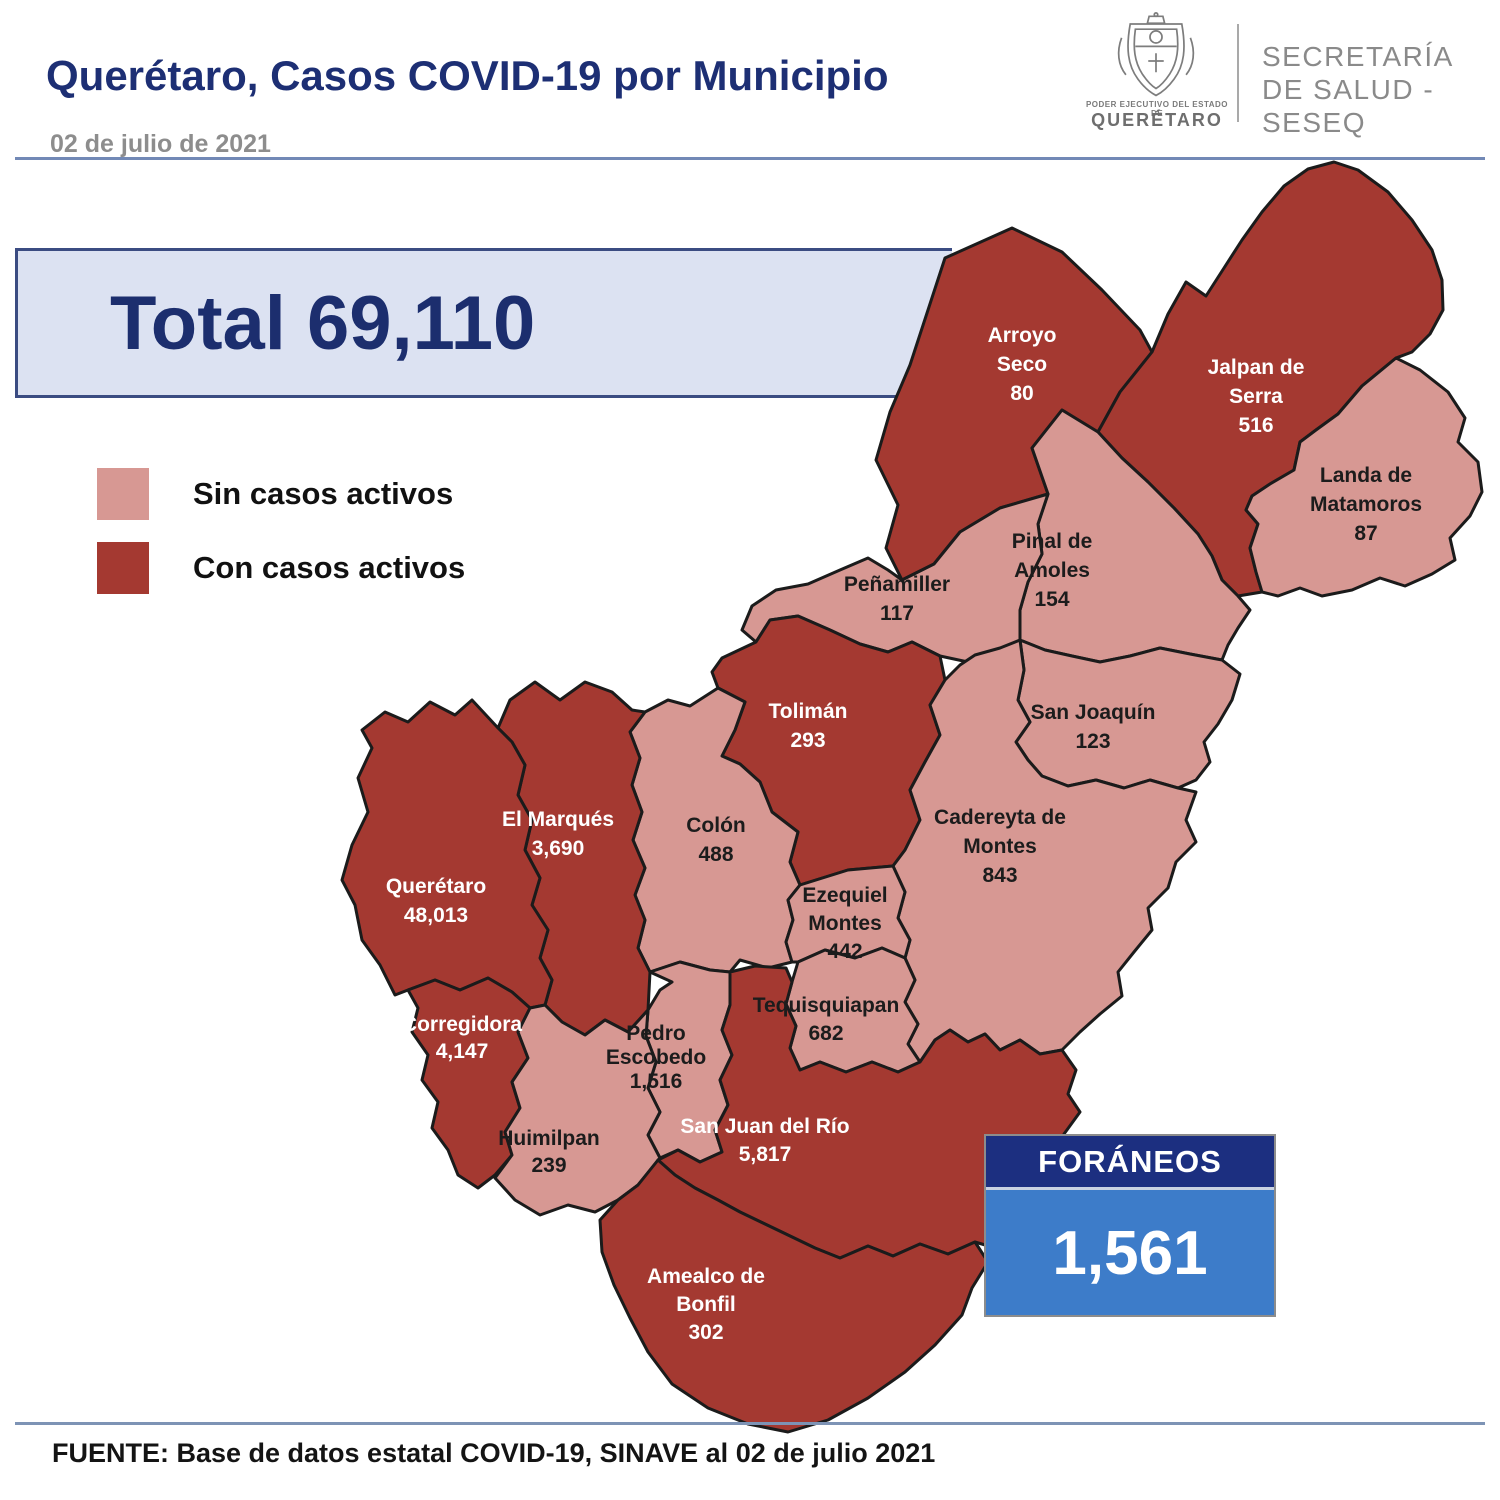 The height and width of the screenshot is (1500, 1500). I want to click on foraneos-box: FORÁNEOS 1,561, so click(1130, 1225).